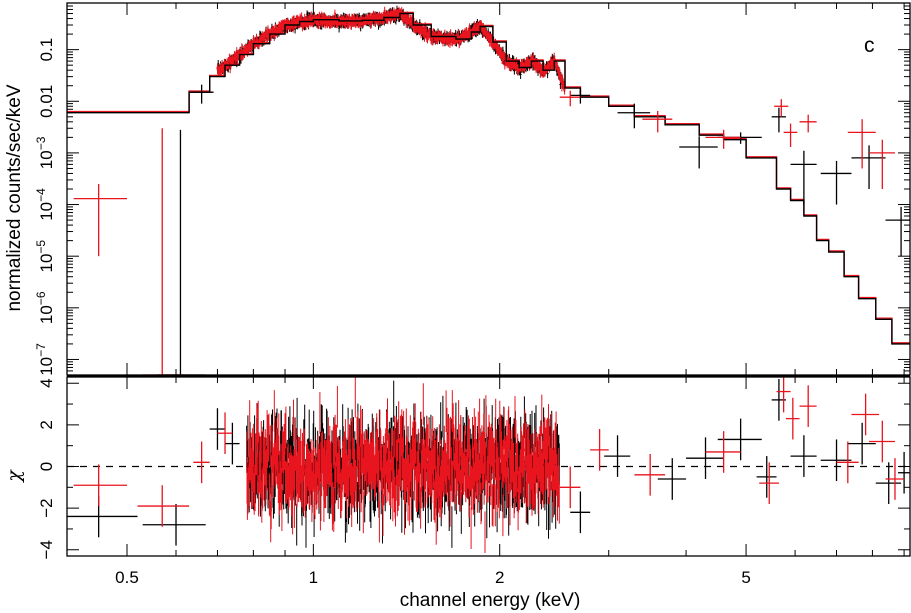  What do you see at coordinates (45, 152) in the screenshot?
I see `spectrum-y-tick-label-5: 10−3` at bounding box center [45, 152].